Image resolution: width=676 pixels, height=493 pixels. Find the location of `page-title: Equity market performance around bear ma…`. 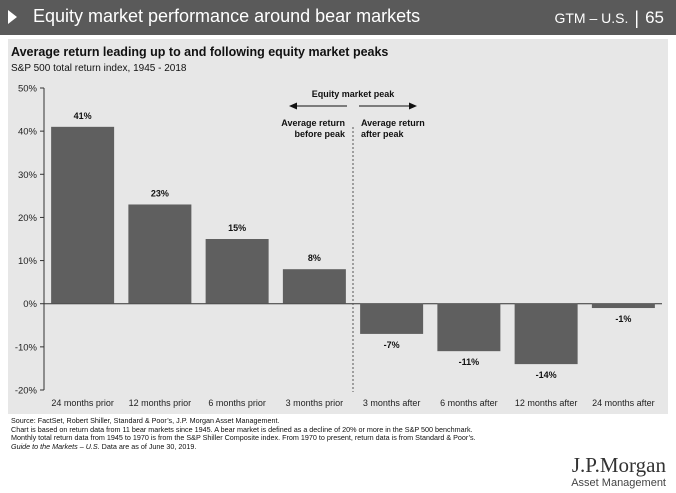

page-title: Equity market performance around bear ma… is located at coordinates (227, 16).